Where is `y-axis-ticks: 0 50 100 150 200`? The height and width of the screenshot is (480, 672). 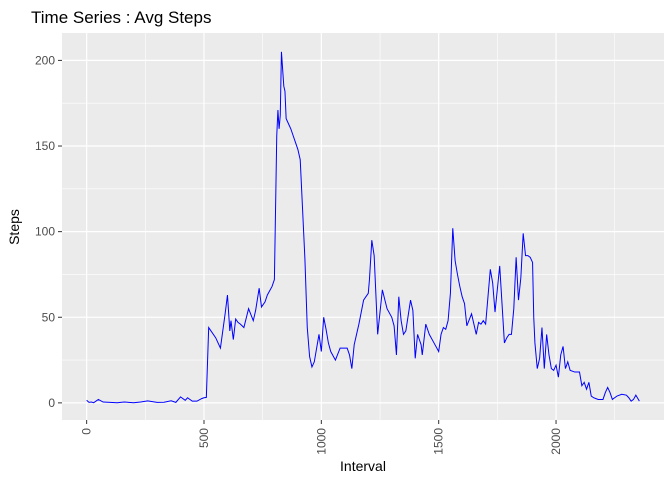
y-axis-ticks: 0 50 100 150 200 is located at coordinates (48, 231).